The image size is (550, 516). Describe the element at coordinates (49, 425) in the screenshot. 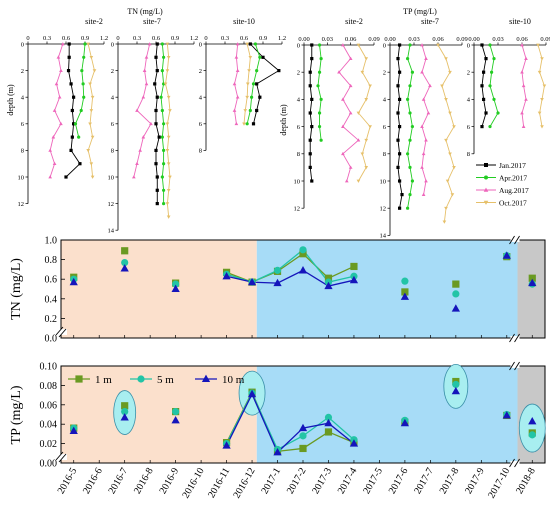

I see `y-tick-label: 0.04` at that location.